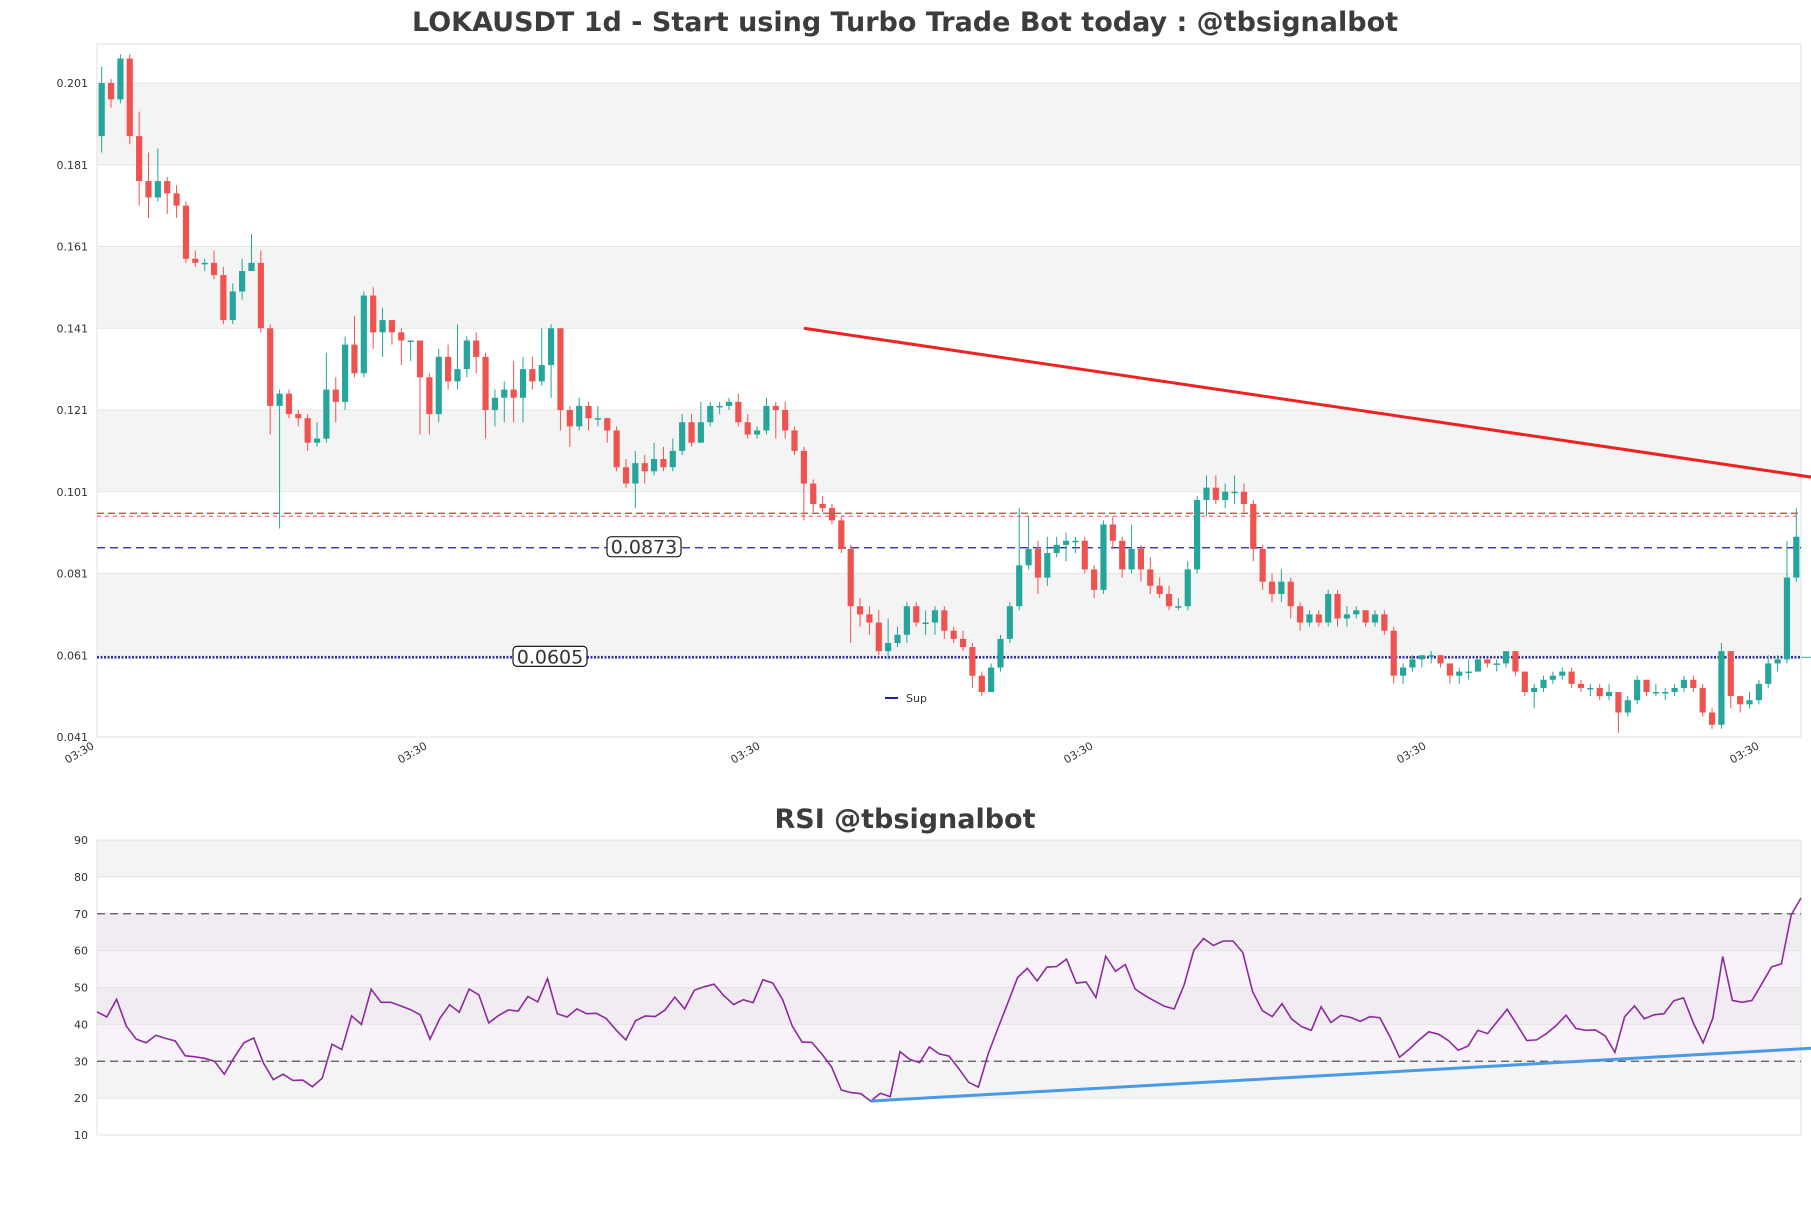 The width and height of the screenshot is (1811, 1208). What do you see at coordinates (73, 83) in the screenshot?
I see `price-tick-label: 0.201` at bounding box center [73, 83].